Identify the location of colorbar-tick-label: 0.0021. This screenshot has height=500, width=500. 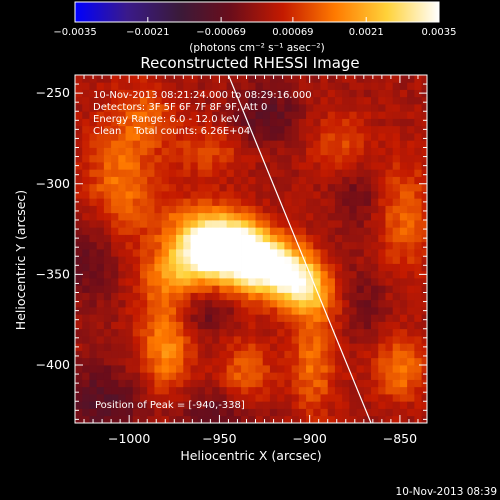
(366, 32).